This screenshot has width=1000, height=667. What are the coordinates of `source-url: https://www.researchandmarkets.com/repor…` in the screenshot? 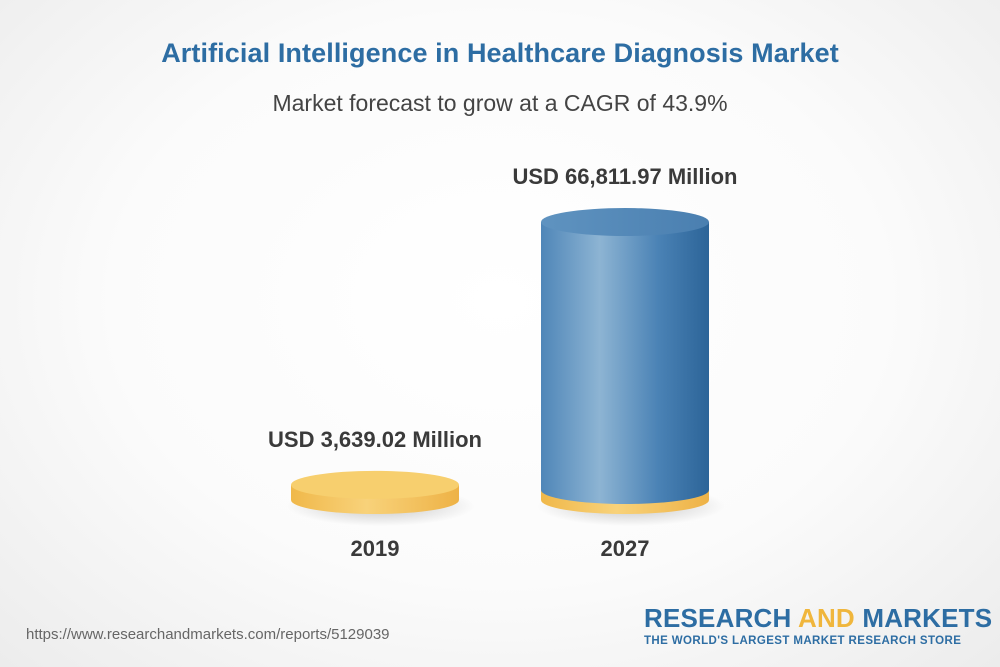 It's located at (208, 634).